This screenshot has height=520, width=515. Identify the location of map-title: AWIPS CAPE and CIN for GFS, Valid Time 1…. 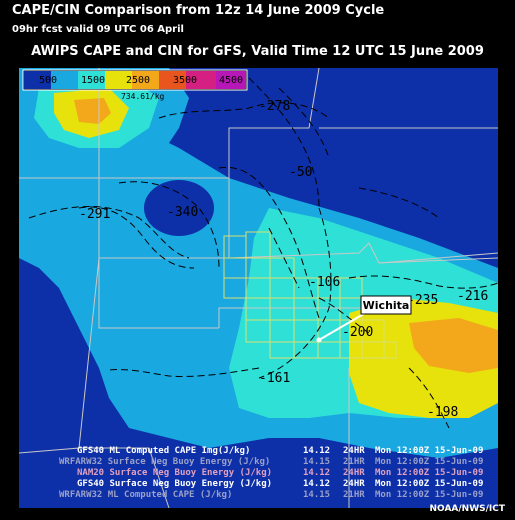
(257, 51).